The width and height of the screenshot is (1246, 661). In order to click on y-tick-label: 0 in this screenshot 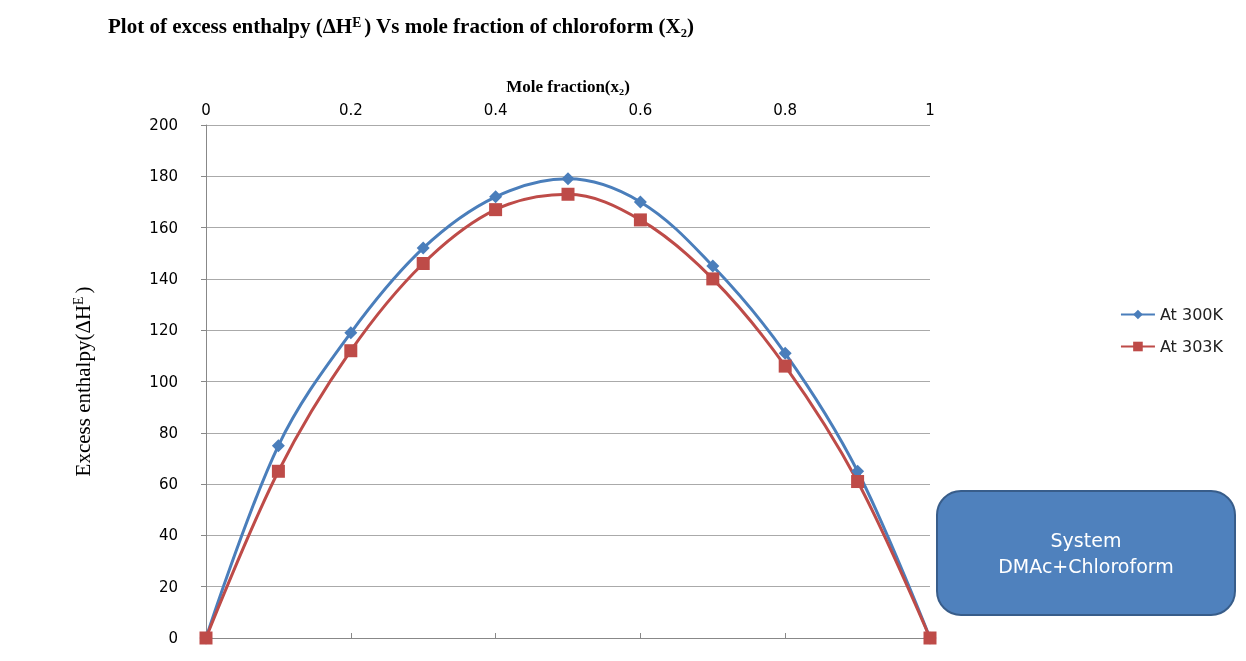, I will do `click(173, 638)`.